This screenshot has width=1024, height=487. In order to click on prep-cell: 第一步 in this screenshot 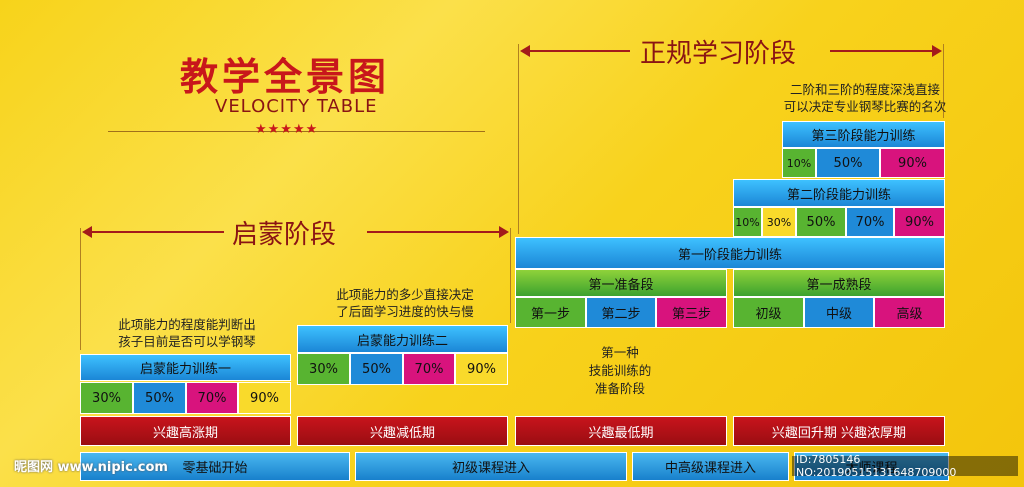, I will do `click(550, 312)`.